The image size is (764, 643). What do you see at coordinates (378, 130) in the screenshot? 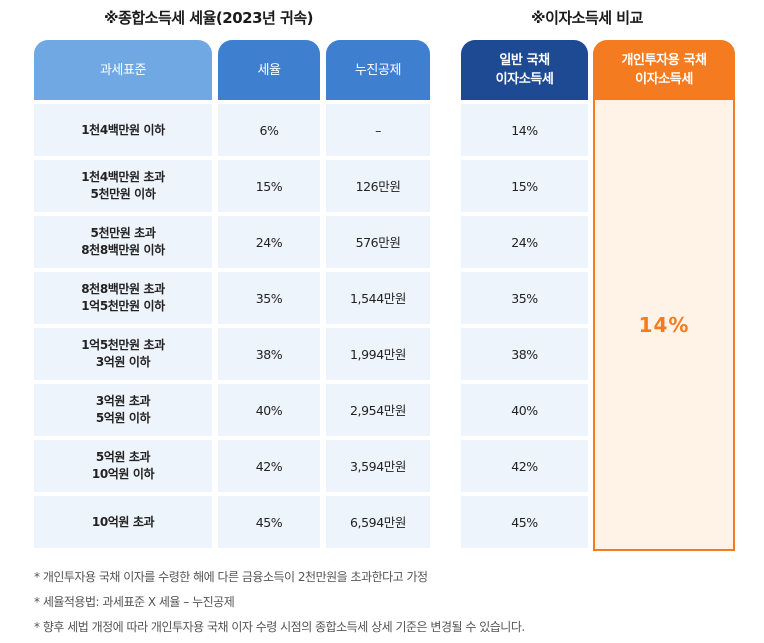
I see `deduction-cell: –` at bounding box center [378, 130].